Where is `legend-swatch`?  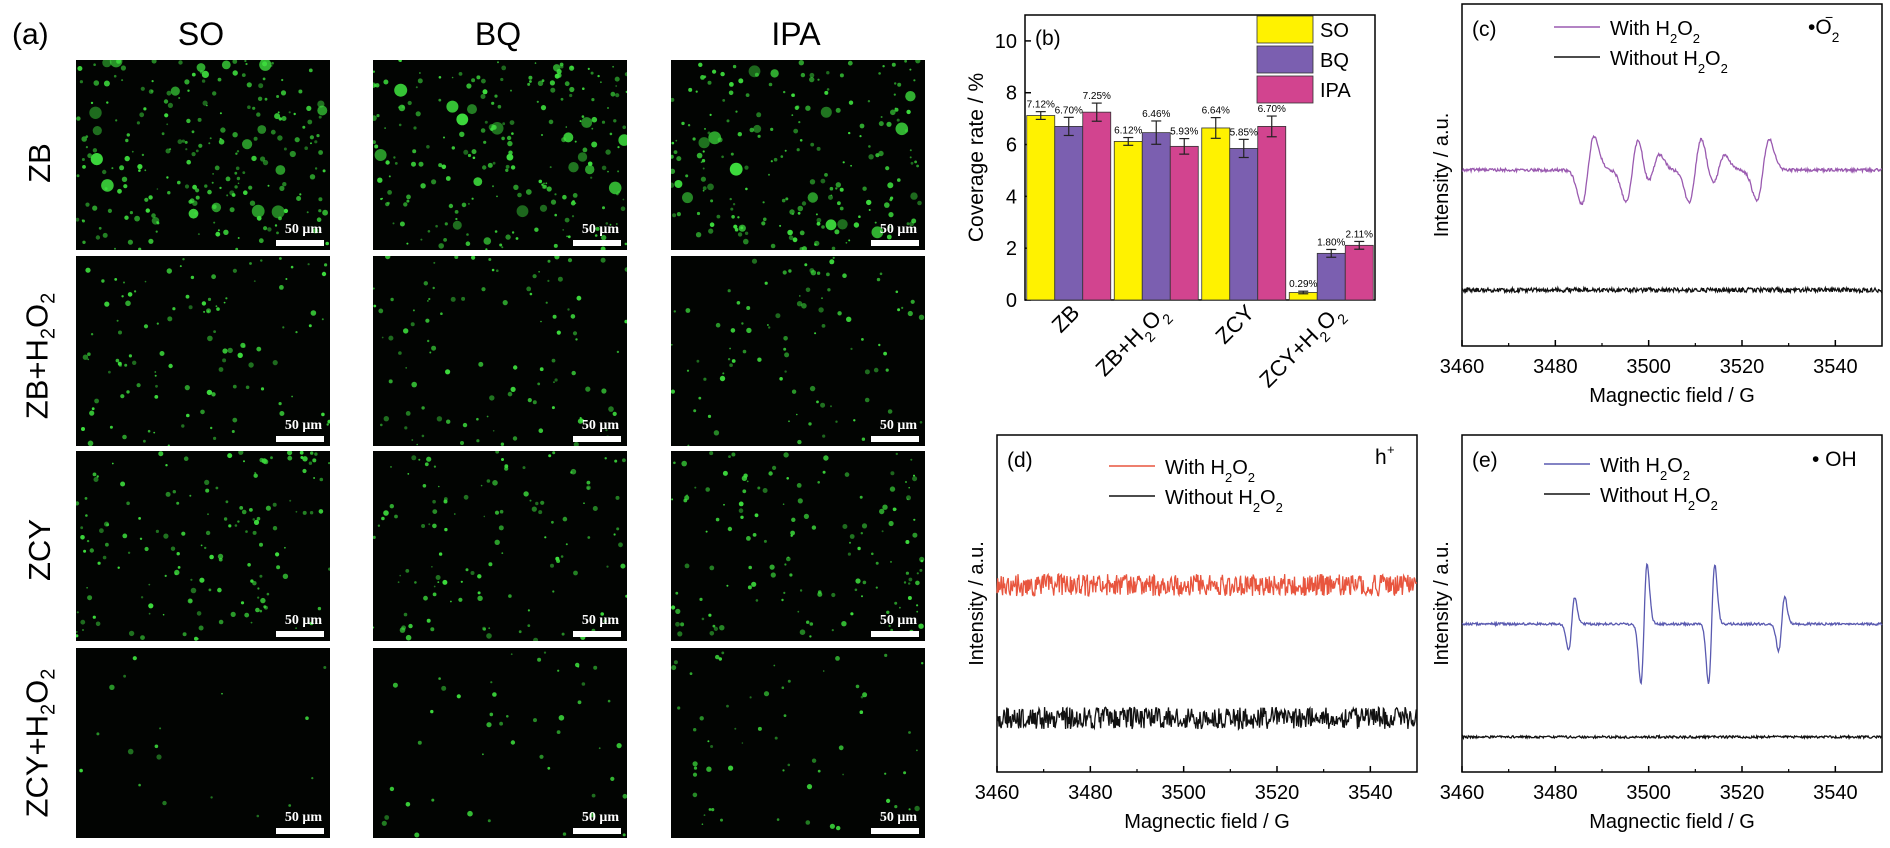 legend-swatch is located at coordinates (1285, 59).